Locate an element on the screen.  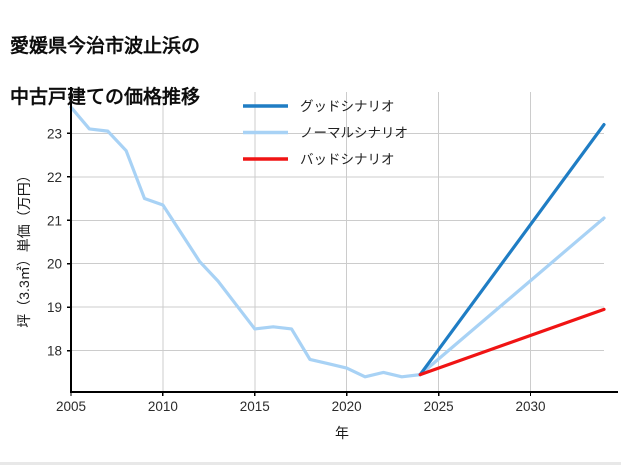
y-tick-labels: 18 19 20 21 22 23 is located at coordinates (54, 242).